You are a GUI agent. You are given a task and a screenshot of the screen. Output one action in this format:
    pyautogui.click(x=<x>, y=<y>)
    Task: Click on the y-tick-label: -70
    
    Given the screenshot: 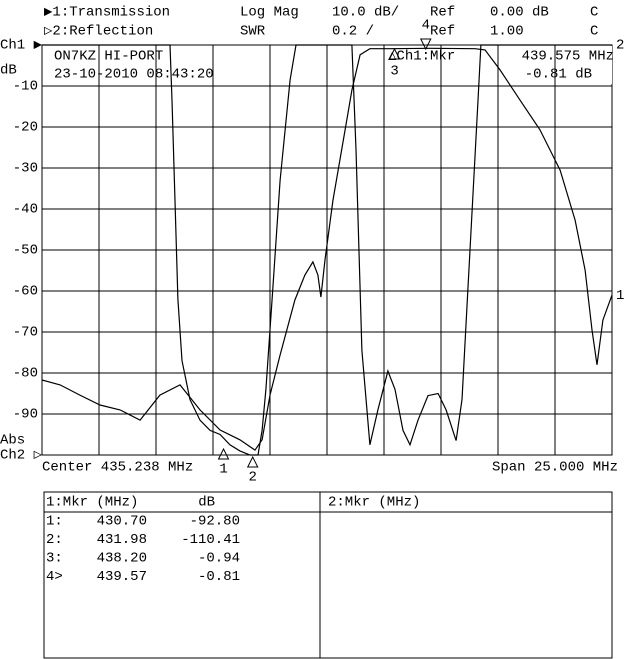 What is the action you would take?
    pyautogui.click(x=25, y=333)
    